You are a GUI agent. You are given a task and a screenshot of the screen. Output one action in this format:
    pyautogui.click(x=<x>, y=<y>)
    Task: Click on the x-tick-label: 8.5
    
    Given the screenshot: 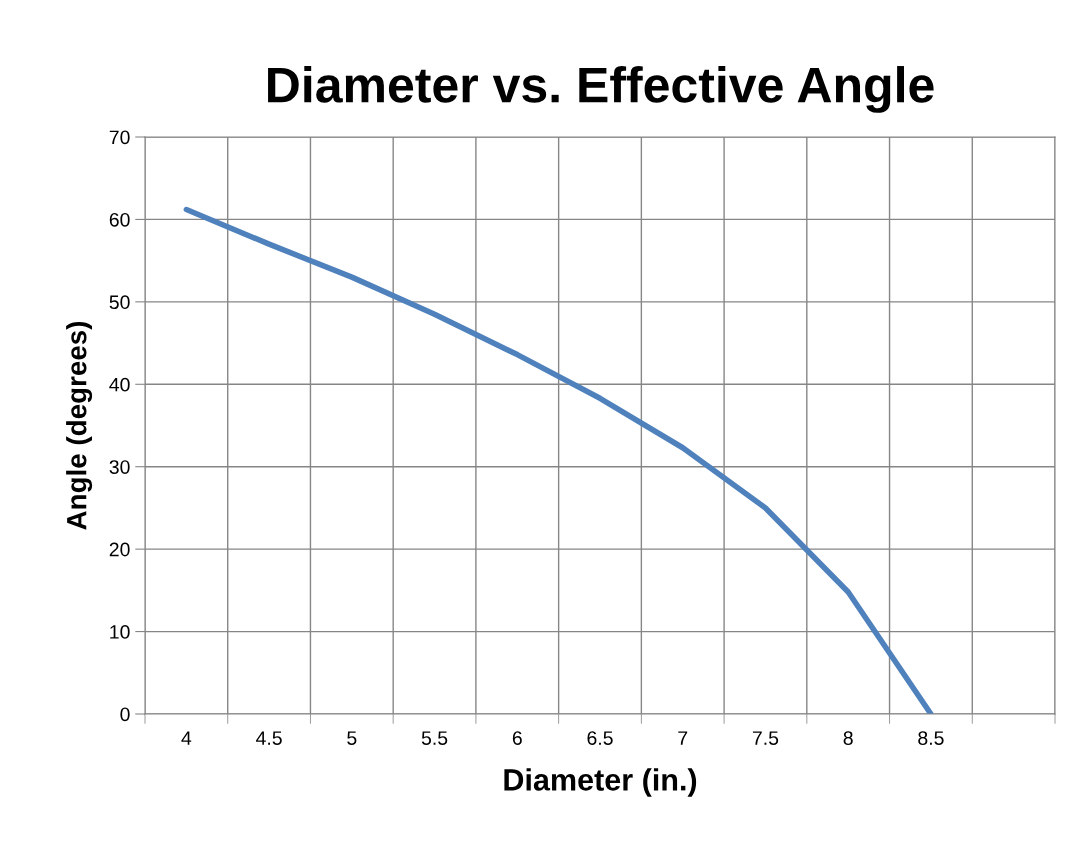 What is the action you would take?
    pyautogui.click(x=931, y=738)
    